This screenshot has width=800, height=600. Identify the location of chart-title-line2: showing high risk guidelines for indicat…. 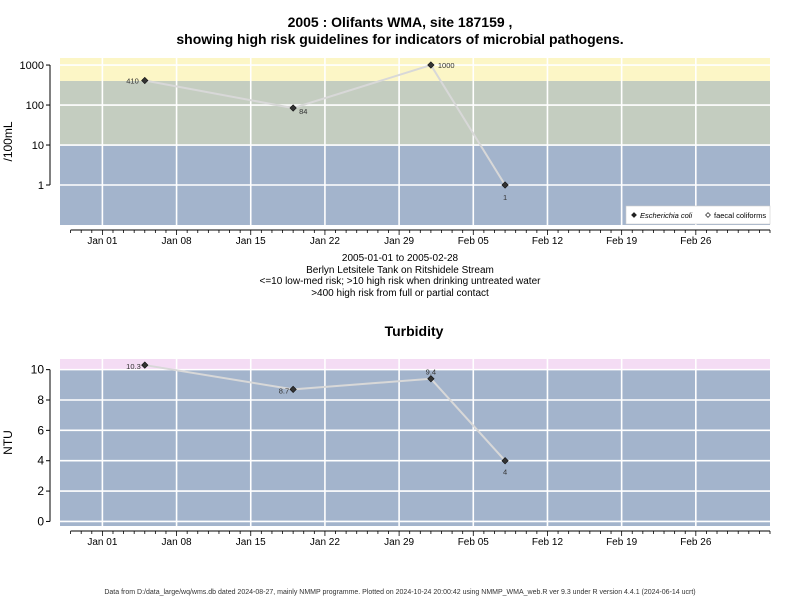
(400, 39).